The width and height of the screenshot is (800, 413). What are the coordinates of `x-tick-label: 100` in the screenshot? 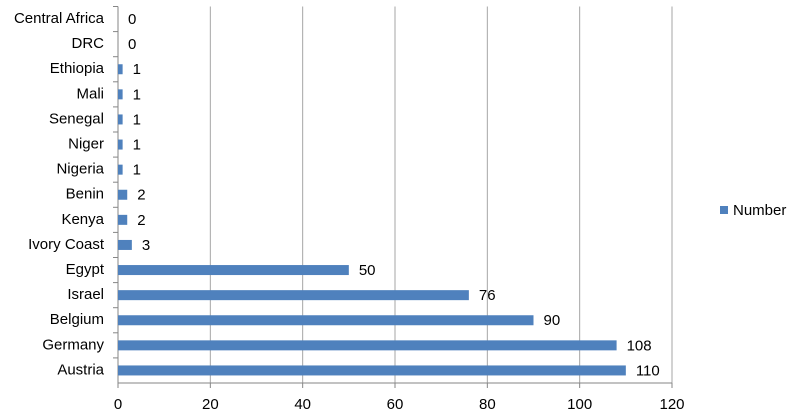 It's located at (579, 404).